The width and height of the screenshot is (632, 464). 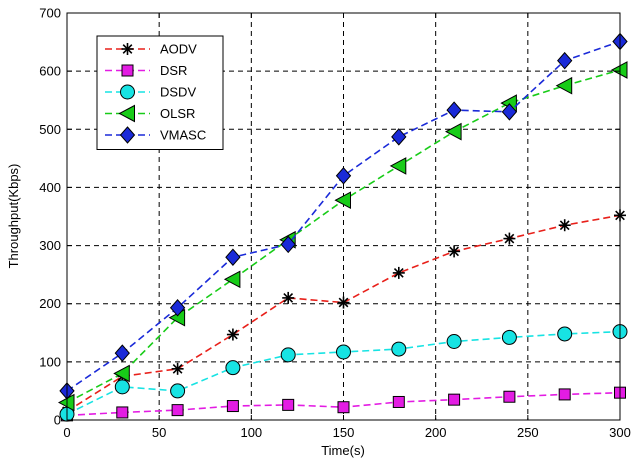 What do you see at coordinates (251, 432) in the screenshot?
I see `x-tick-label: 100` at bounding box center [251, 432].